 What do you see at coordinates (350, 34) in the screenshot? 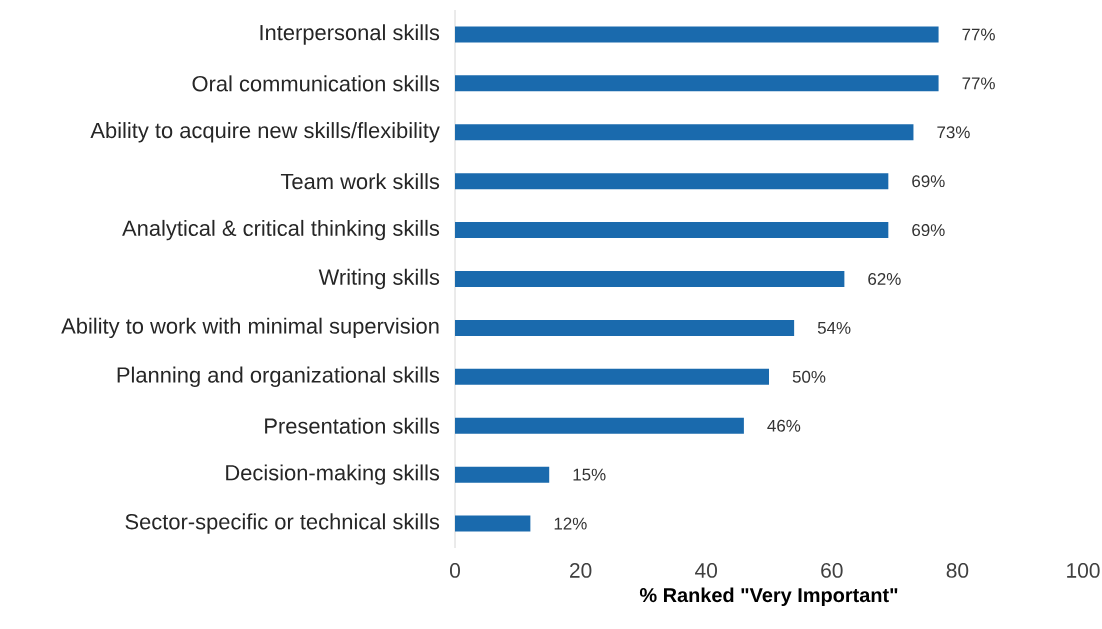
I see `y-tick-label: Interpersonal skills` at bounding box center [350, 34].